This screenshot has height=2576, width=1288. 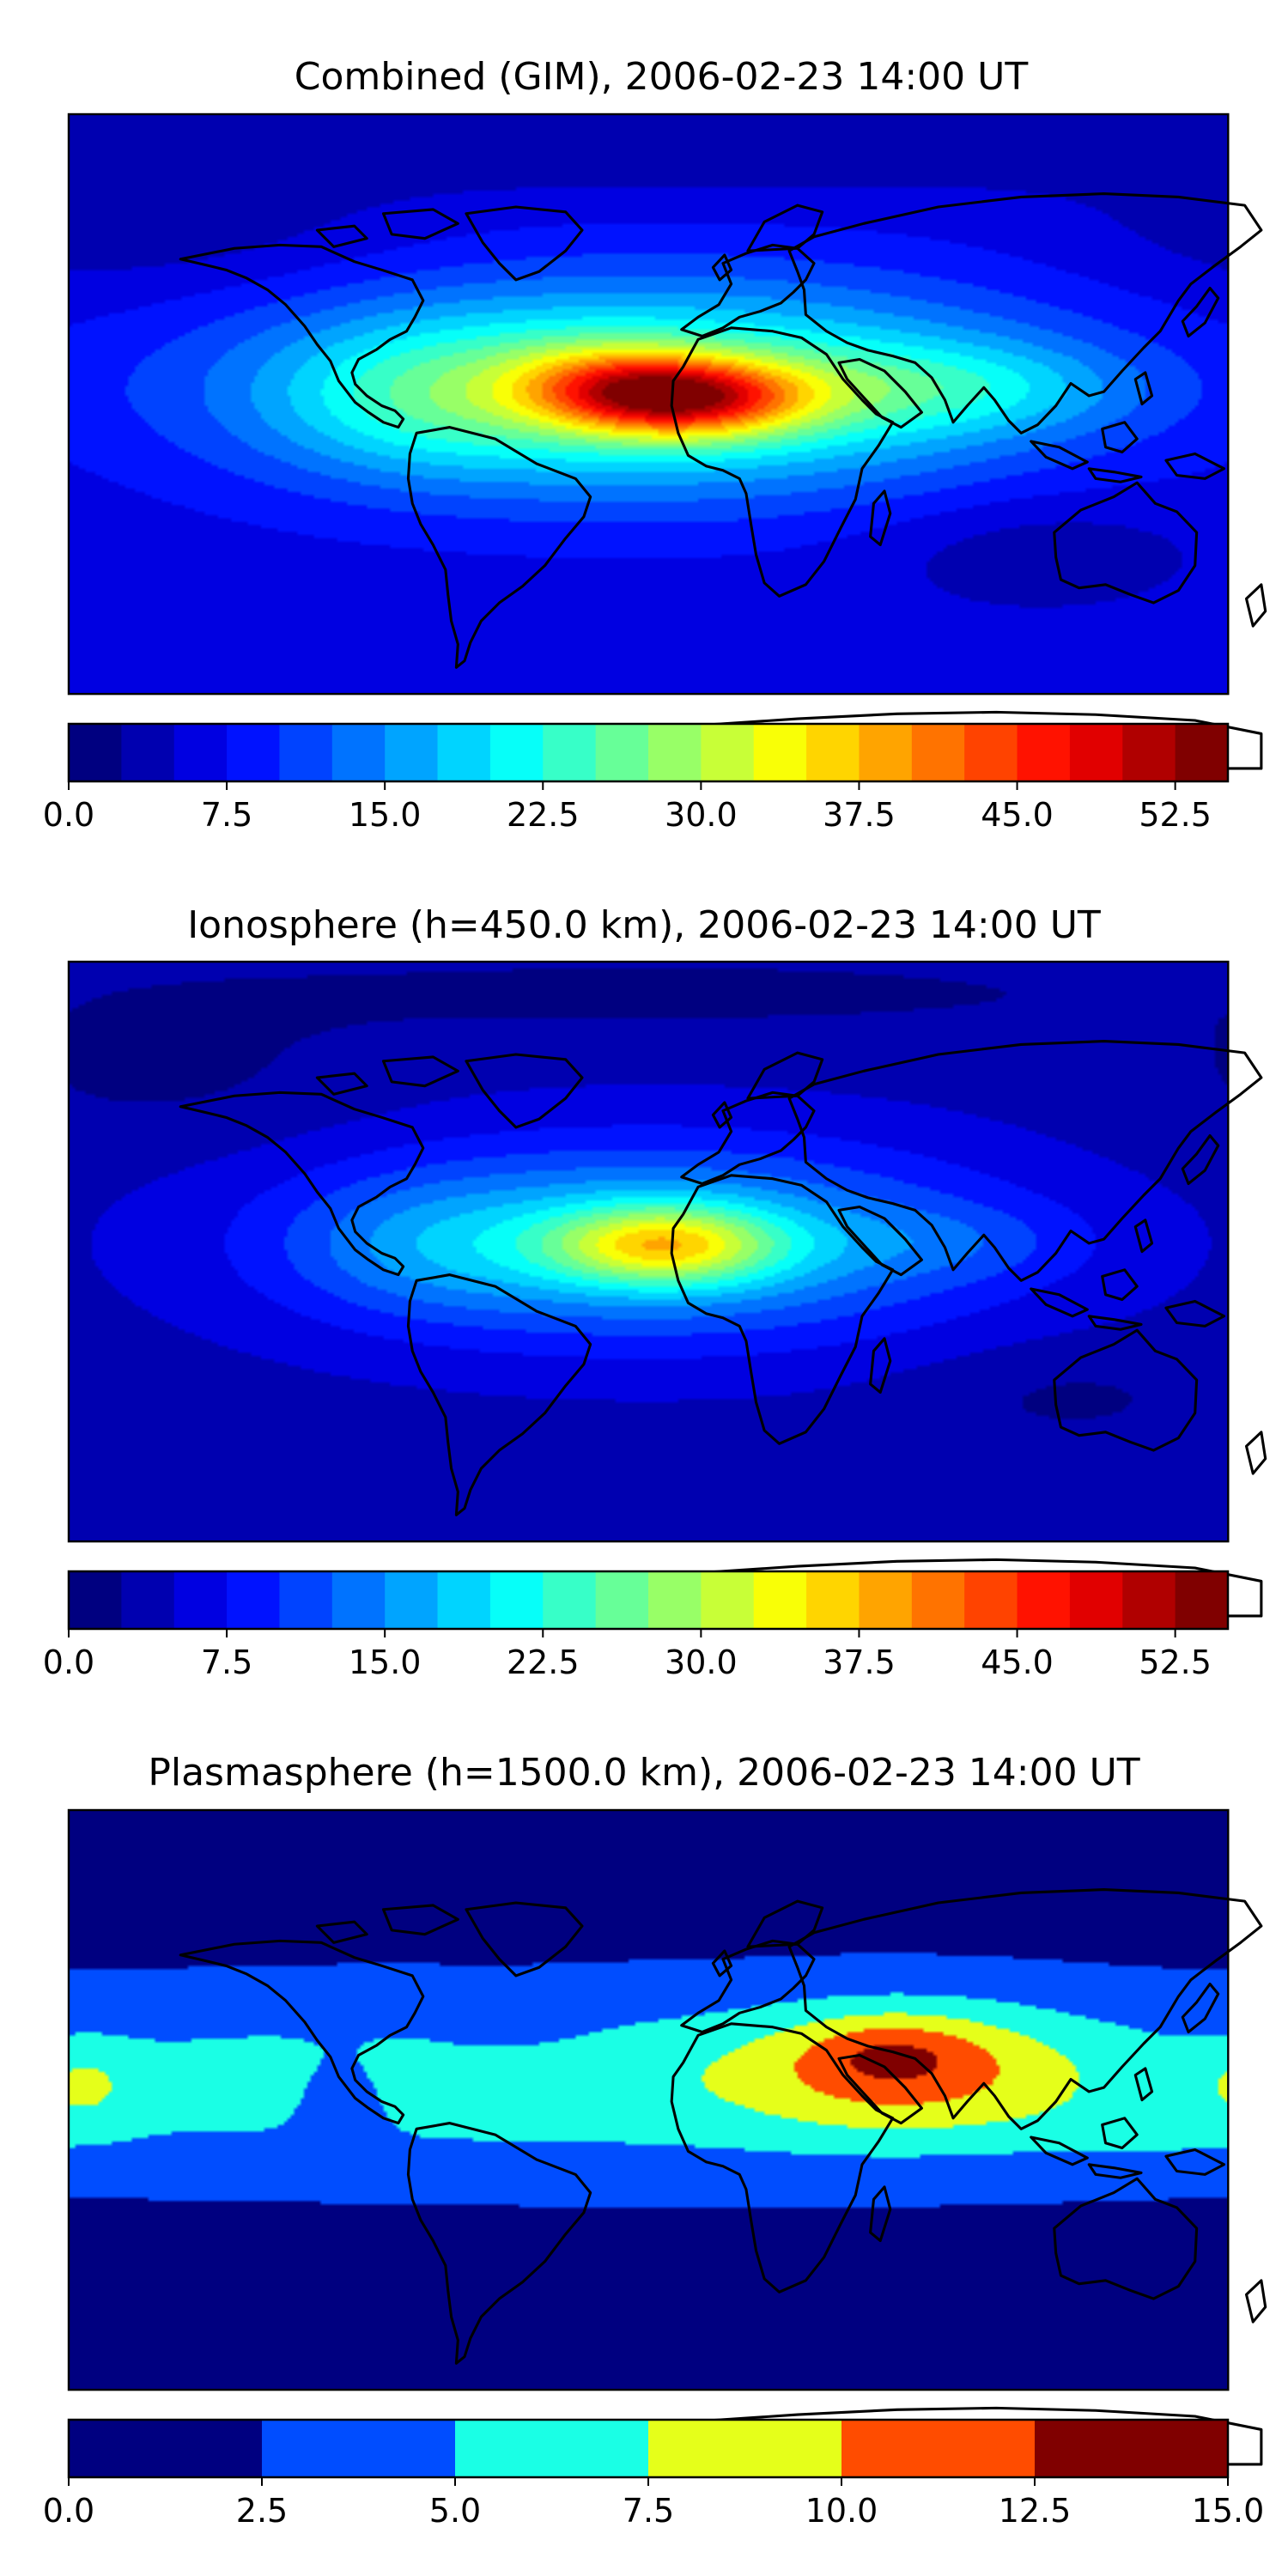 I want to click on colorbar-tick-label: 12.5, so click(x=1035, y=2511).